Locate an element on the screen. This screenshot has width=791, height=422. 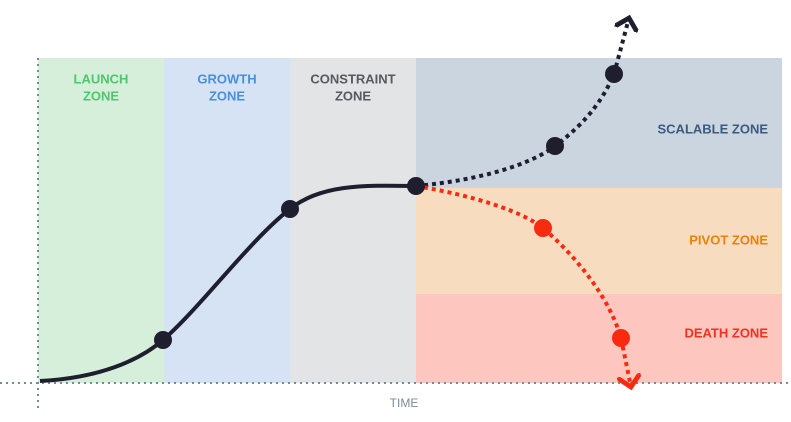
death-path is located at coordinates (523, 285).